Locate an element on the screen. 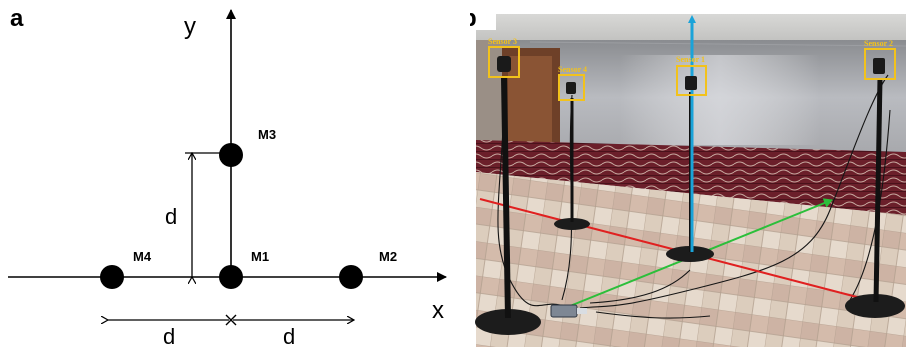 The height and width of the screenshot is (347, 906). sensor-4-mic is located at coordinates (571, 88).